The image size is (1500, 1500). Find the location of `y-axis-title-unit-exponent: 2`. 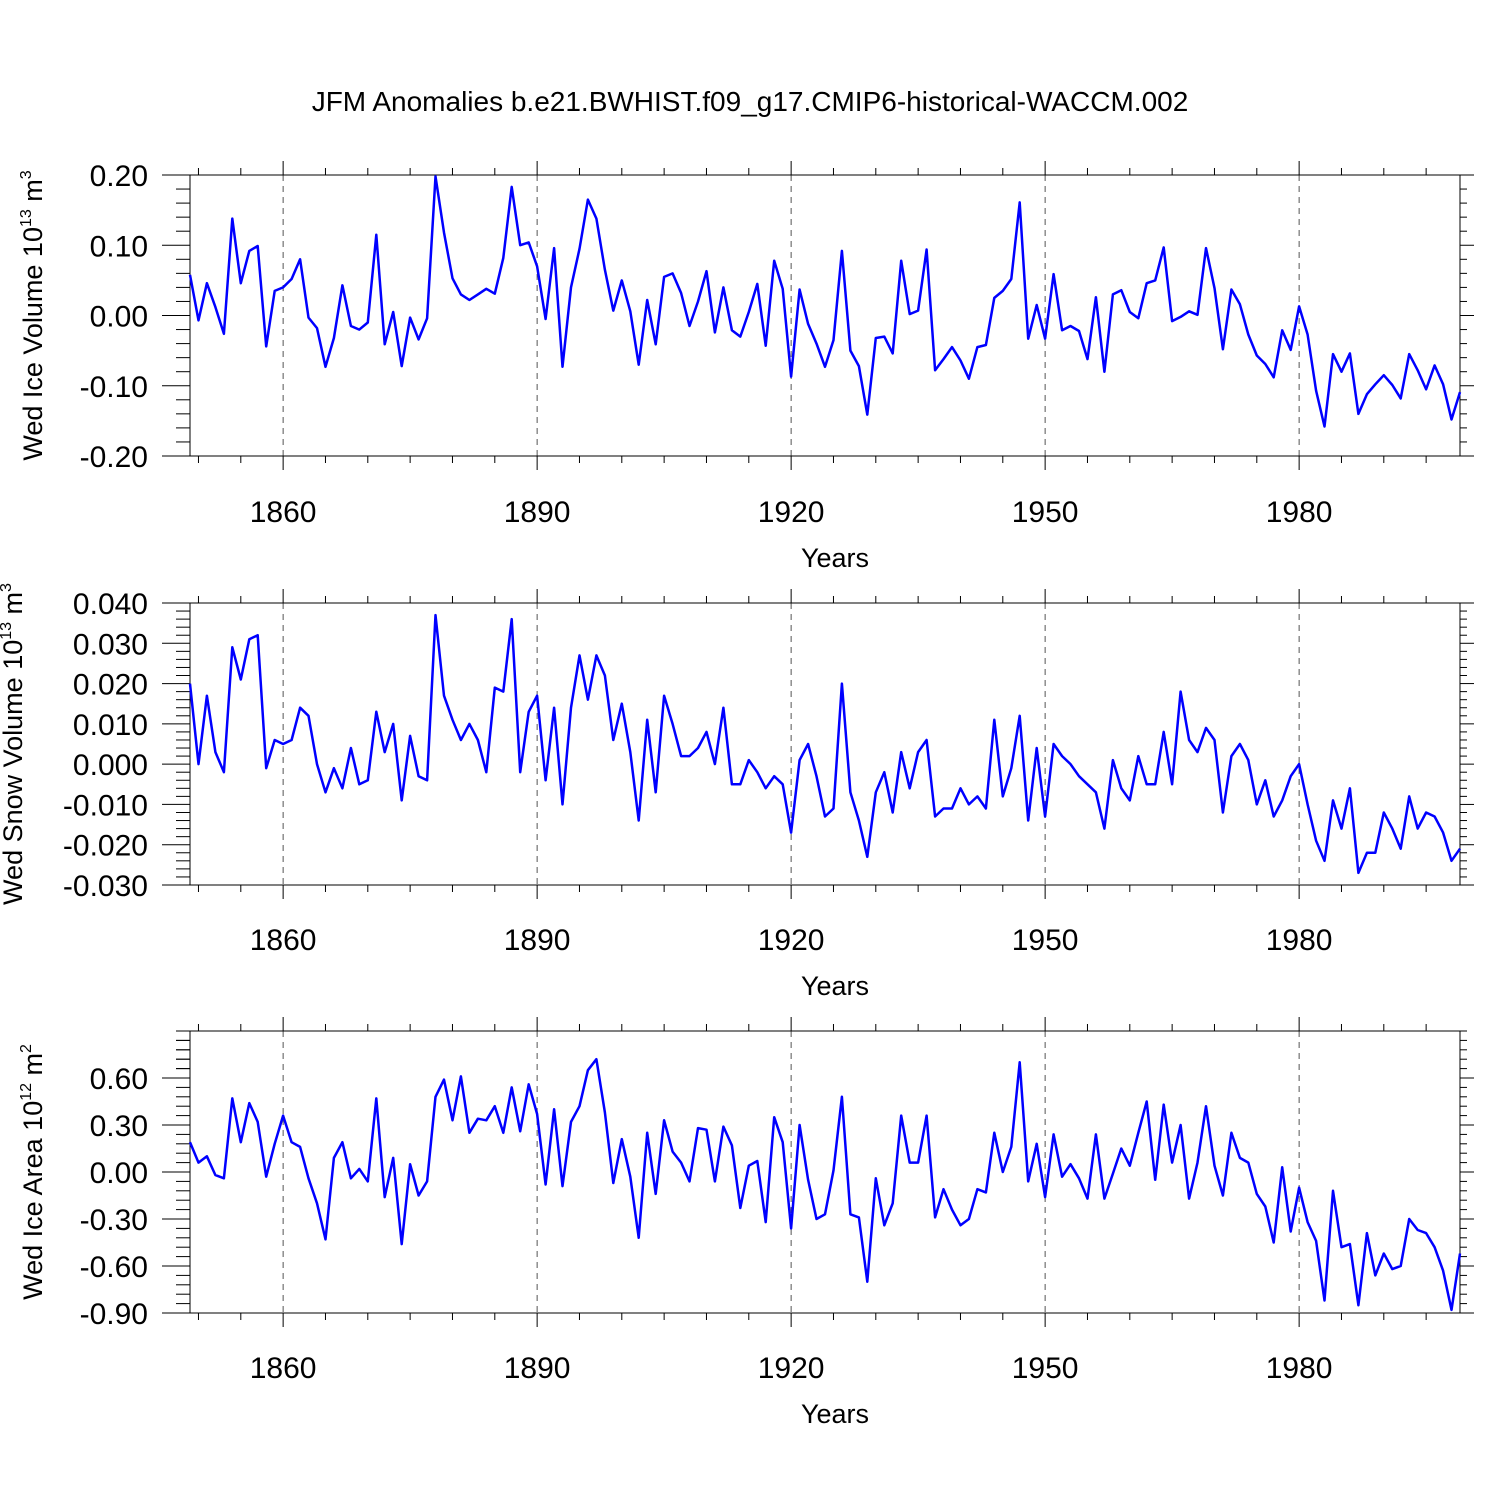

y-axis-title-unit-exponent: 2 is located at coordinates (26, 1048).